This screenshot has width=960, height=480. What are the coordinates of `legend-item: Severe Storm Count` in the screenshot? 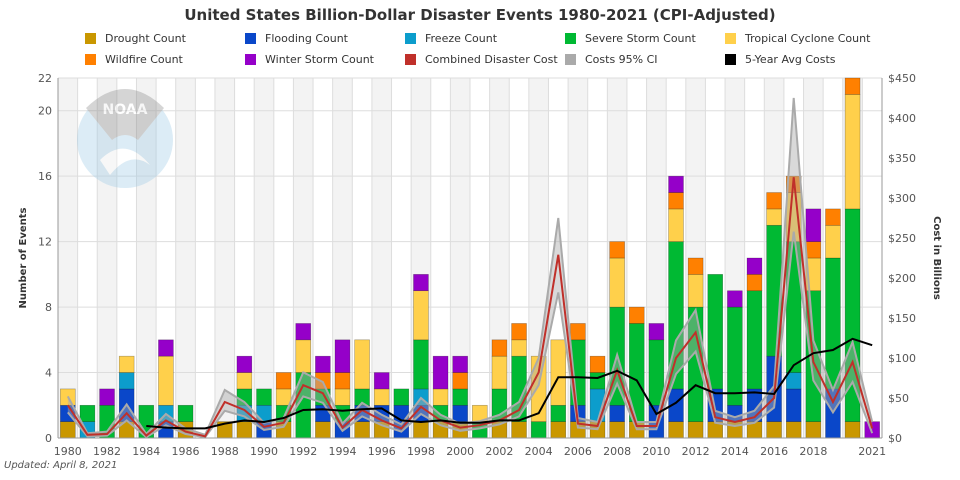 It's located at (630, 38).